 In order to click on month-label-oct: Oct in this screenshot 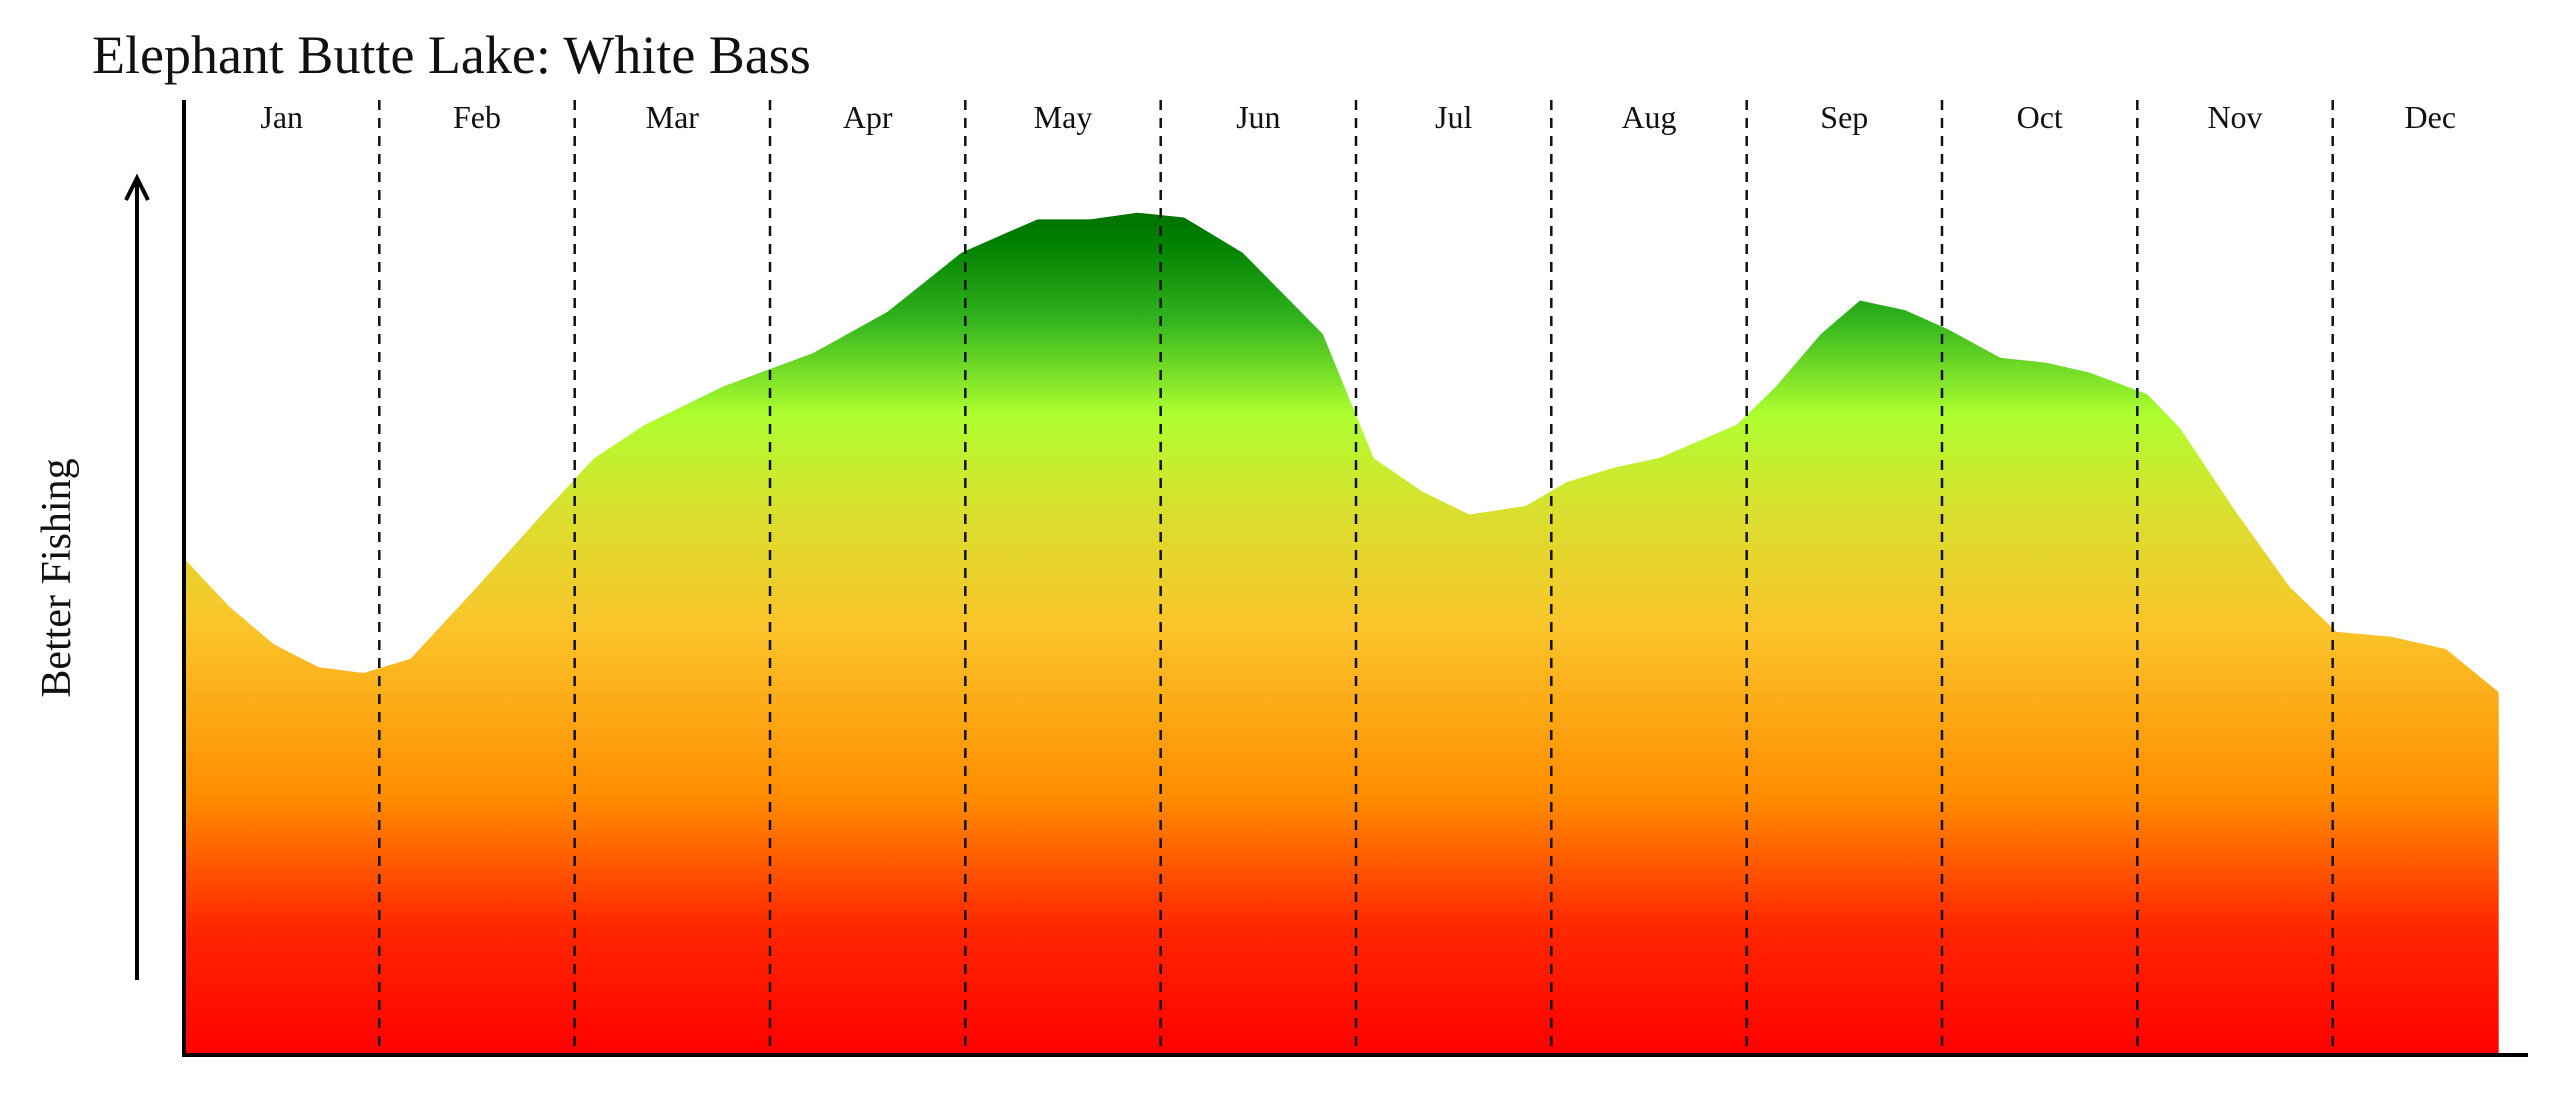, I will do `click(2040, 117)`.